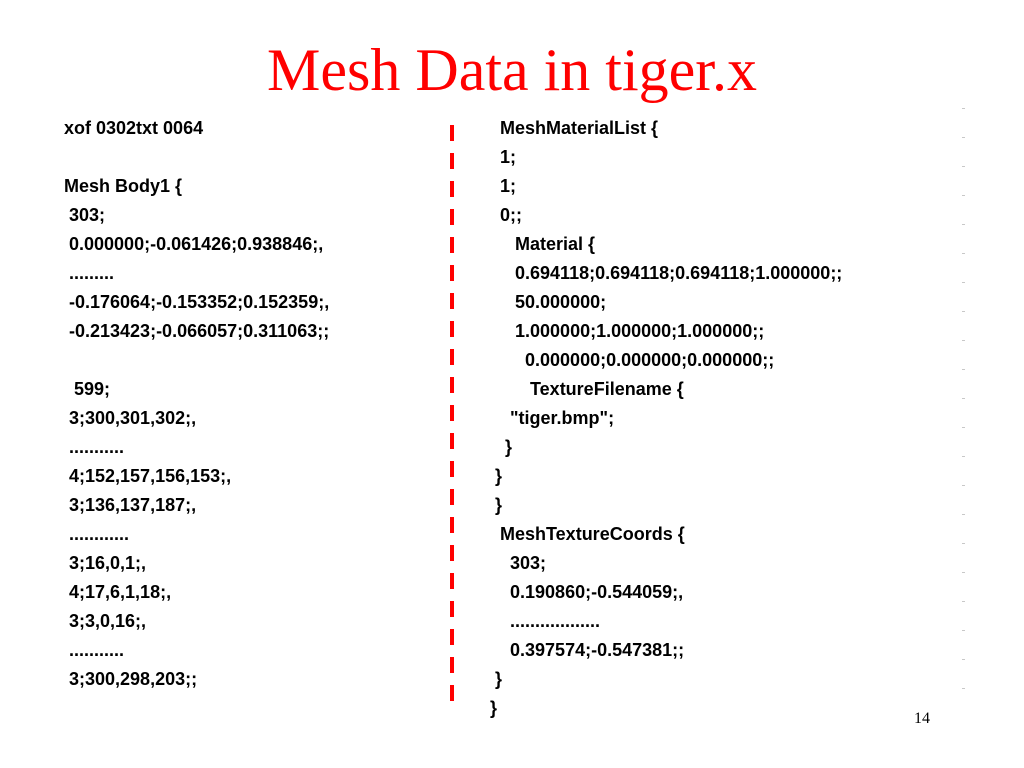 The image size is (1024, 768). What do you see at coordinates (577, 389) in the screenshot?
I see `code-line: TextureFilename {` at bounding box center [577, 389].